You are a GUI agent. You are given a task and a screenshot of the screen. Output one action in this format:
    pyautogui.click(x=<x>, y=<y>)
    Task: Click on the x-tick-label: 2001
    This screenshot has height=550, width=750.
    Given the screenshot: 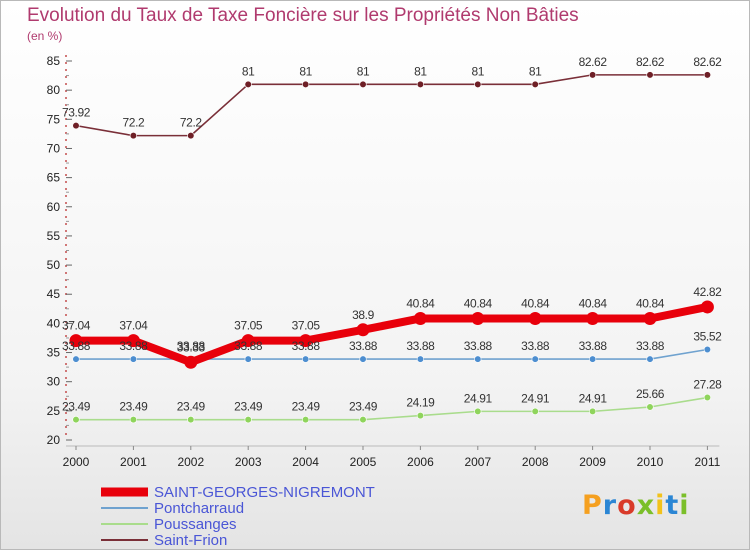 What is the action you would take?
    pyautogui.click(x=133, y=462)
    